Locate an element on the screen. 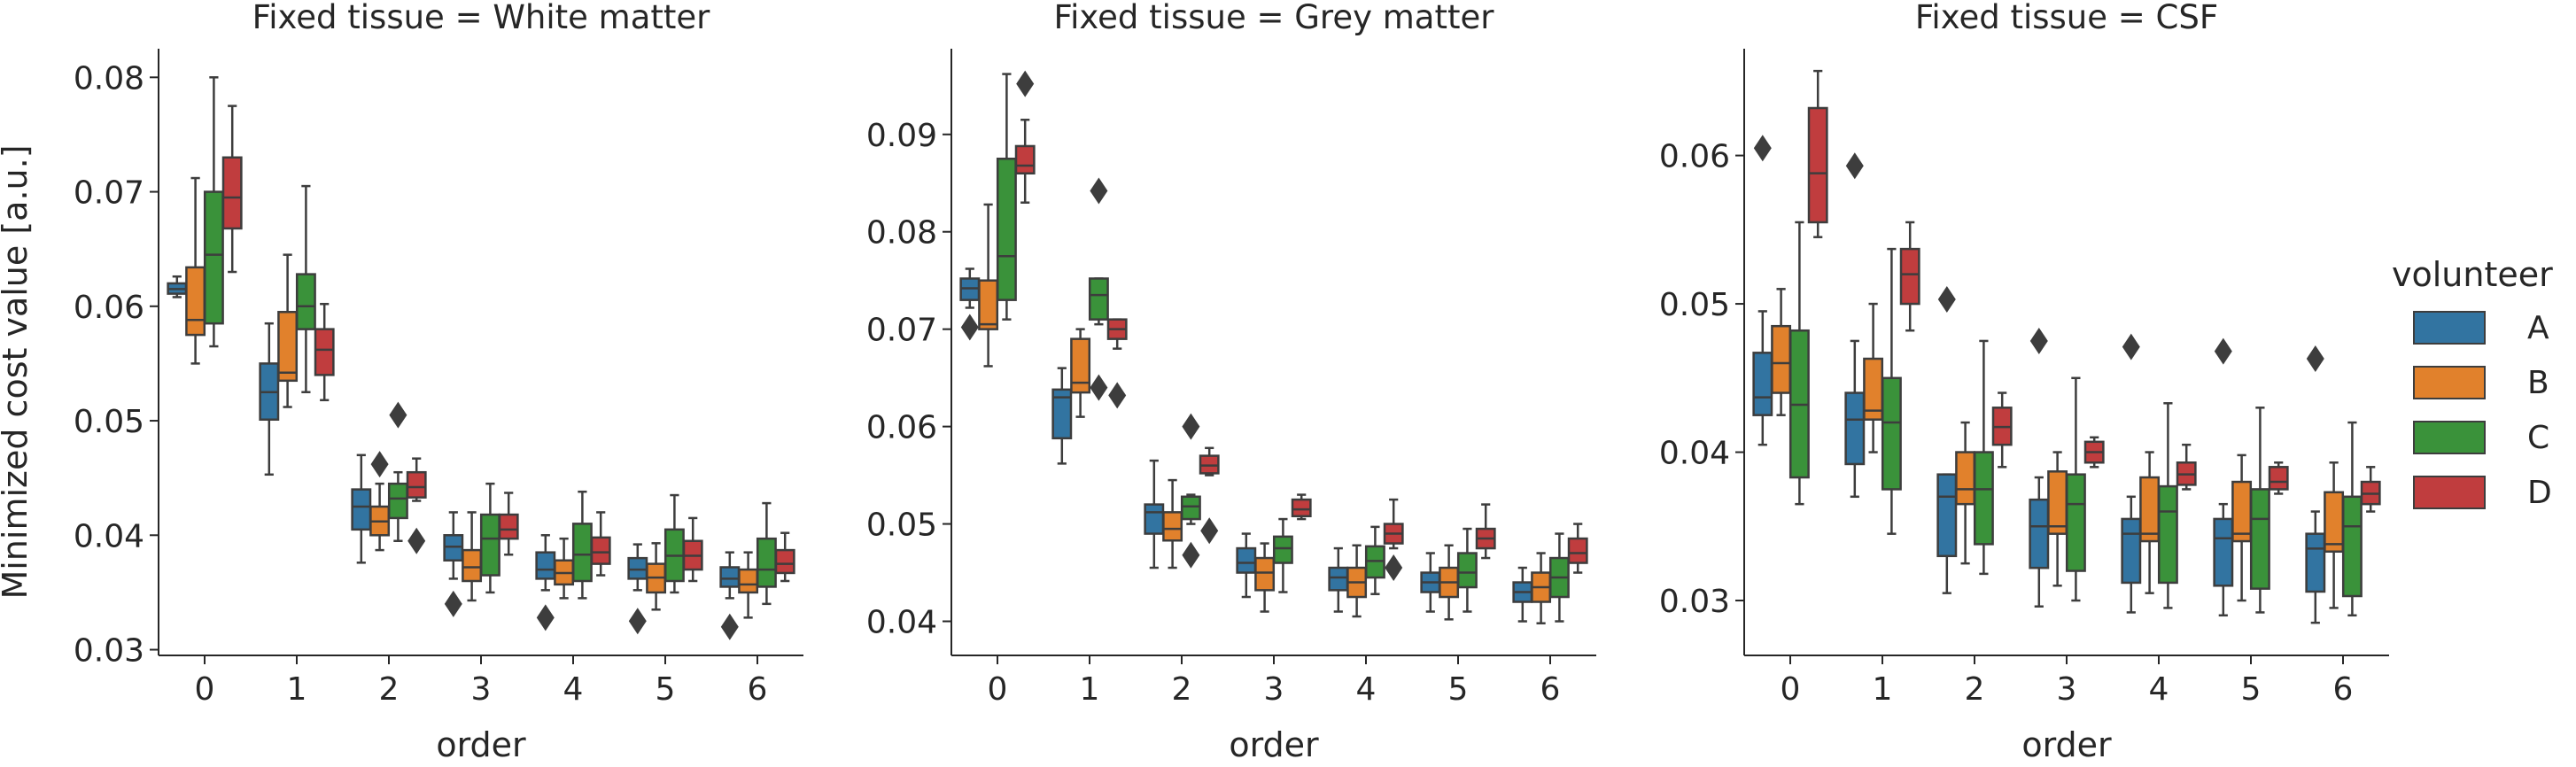 This screenshot has height=767, width=2576. x-tick-label: 5 is located at coordinates (1458, 689).